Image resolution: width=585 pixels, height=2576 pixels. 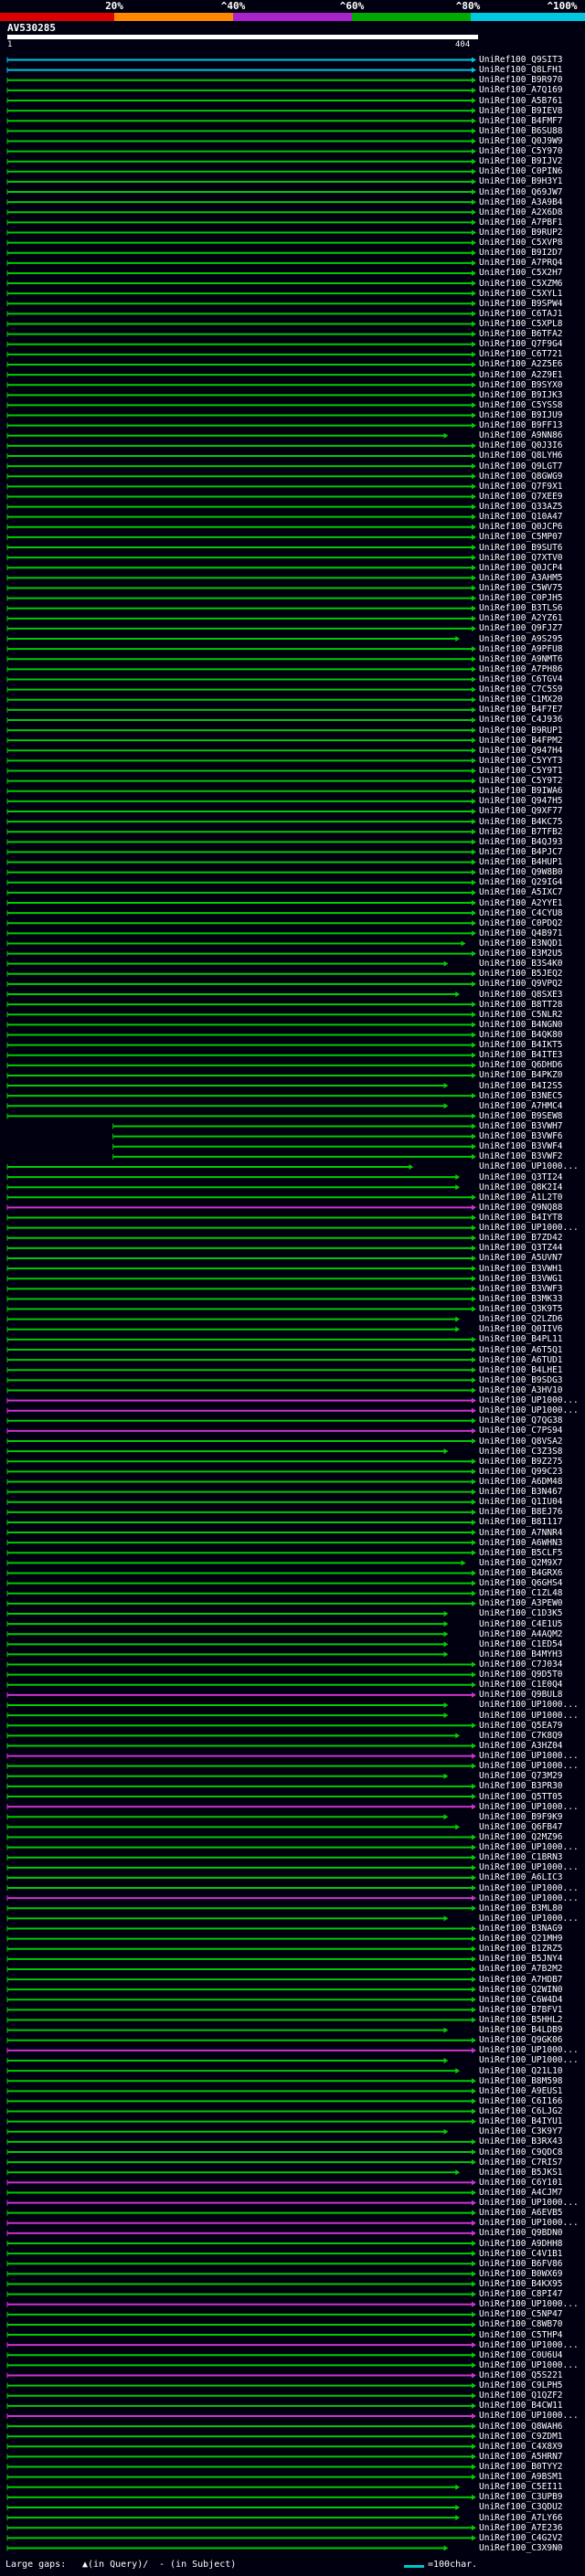 What do you see at coordinates (521, 1481) in the screenshot?
I see `hit-id-link: UniRef100_A6DM48` at bounding box center [521, 1481].